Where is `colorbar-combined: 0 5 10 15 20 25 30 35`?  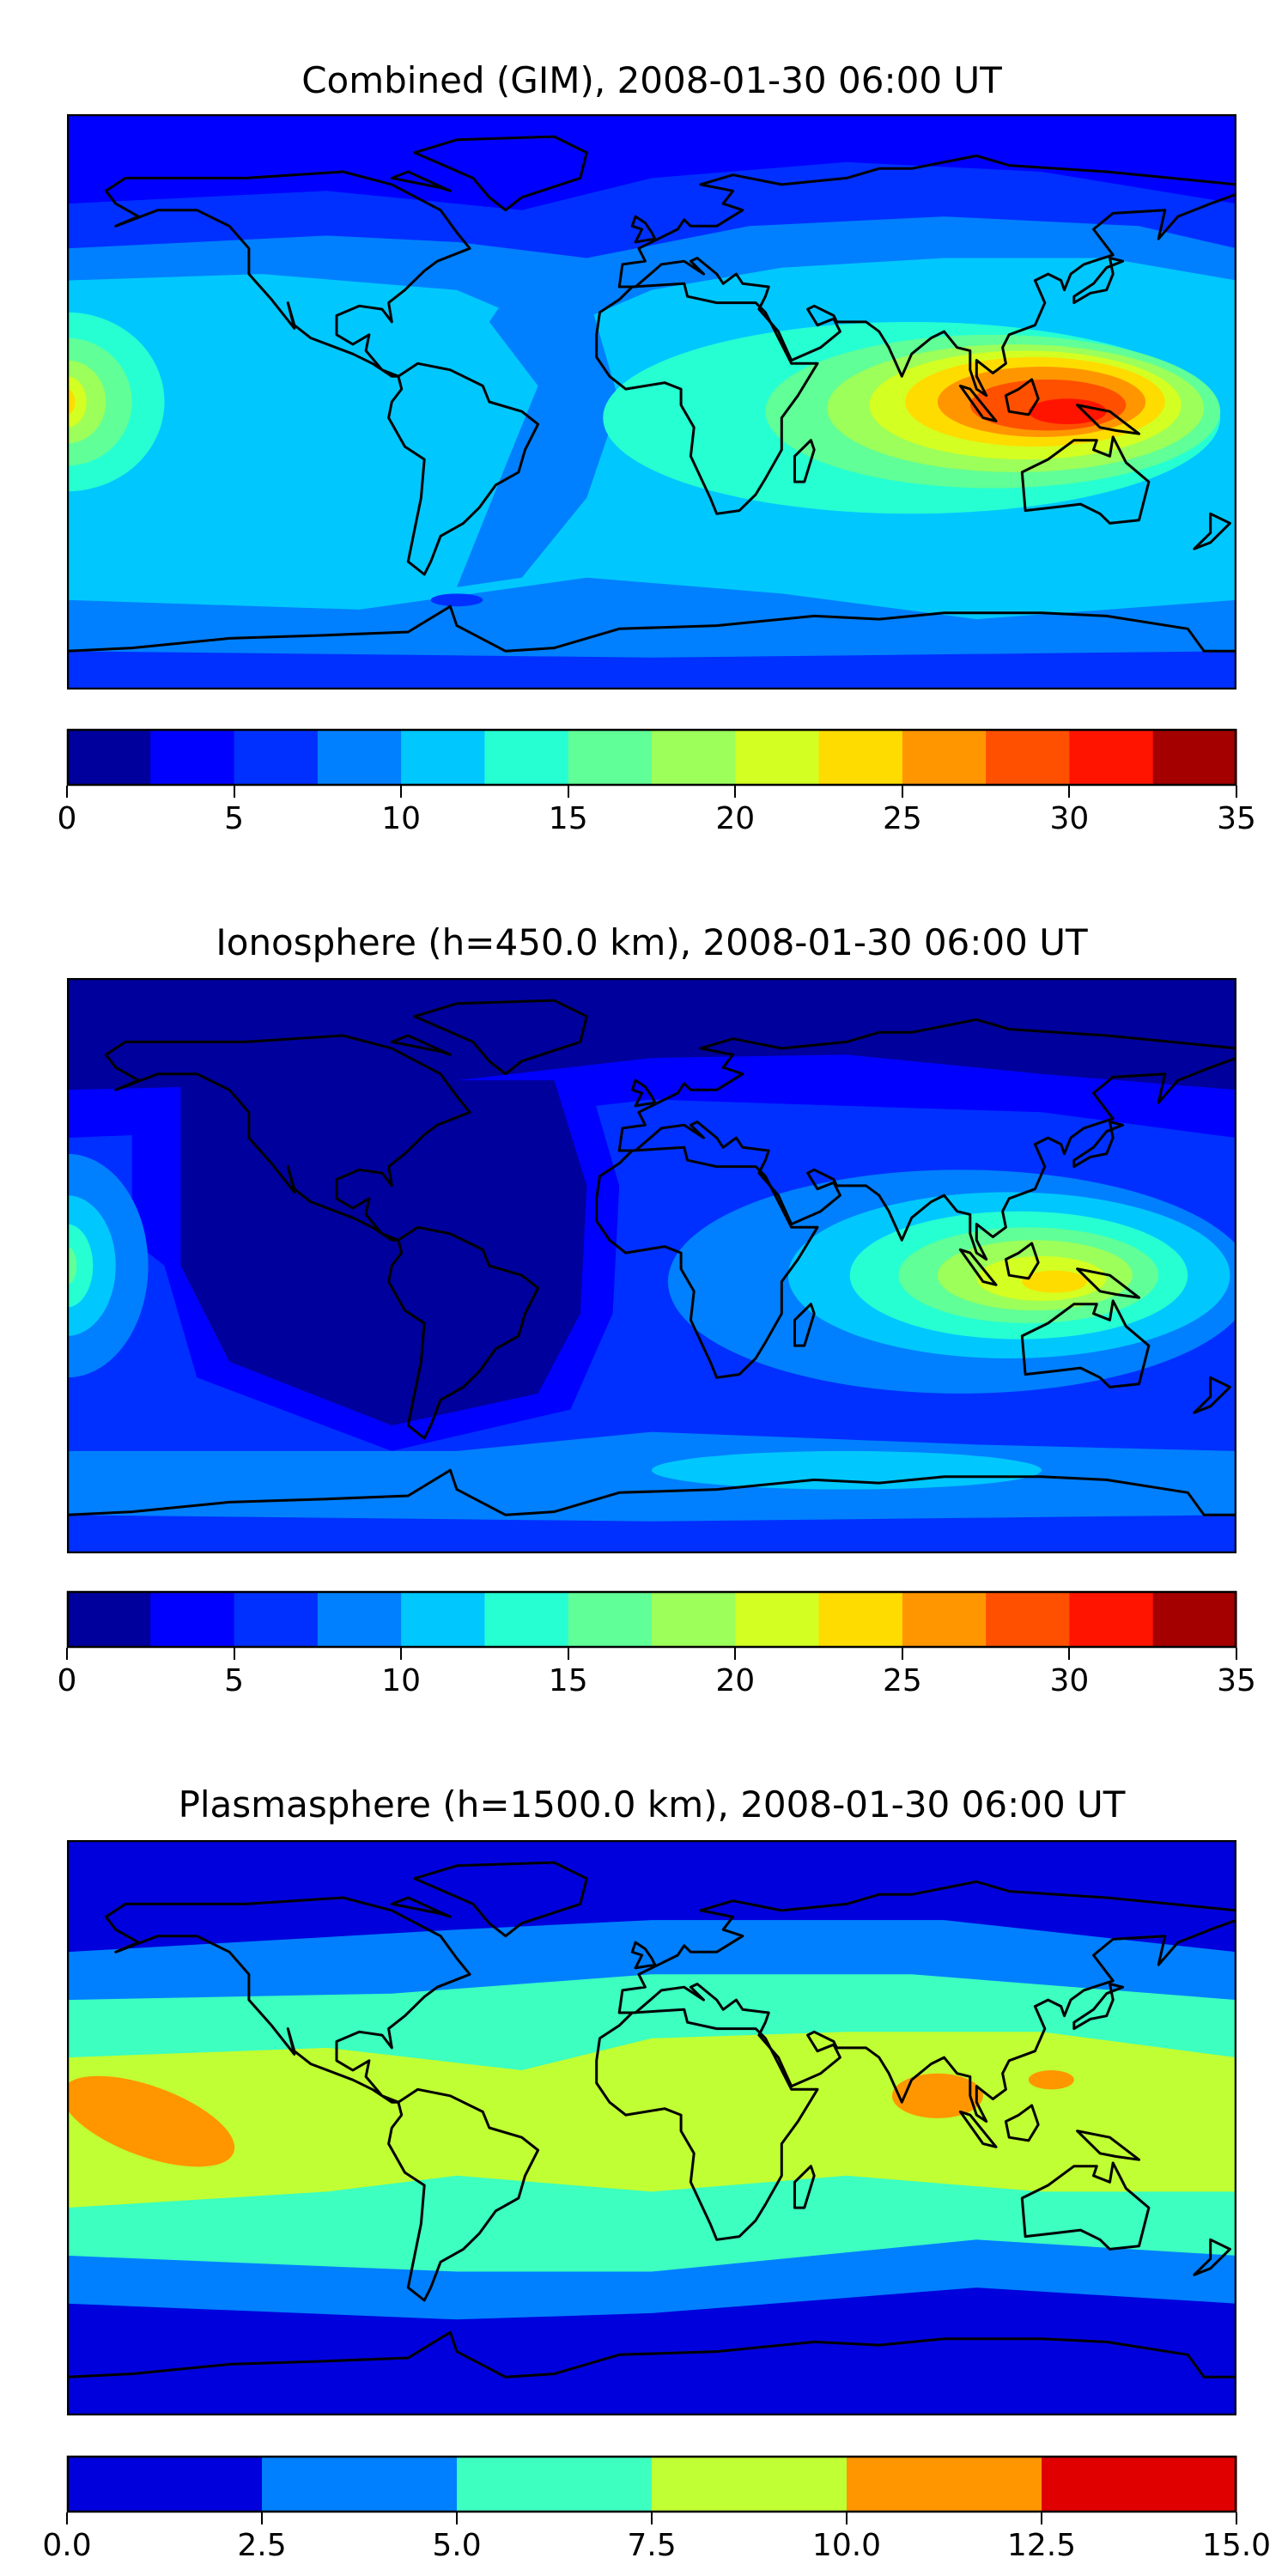 colorbar-combined: 0 5 10 15 20 25 30 35 is located at coordinates (657, 782).